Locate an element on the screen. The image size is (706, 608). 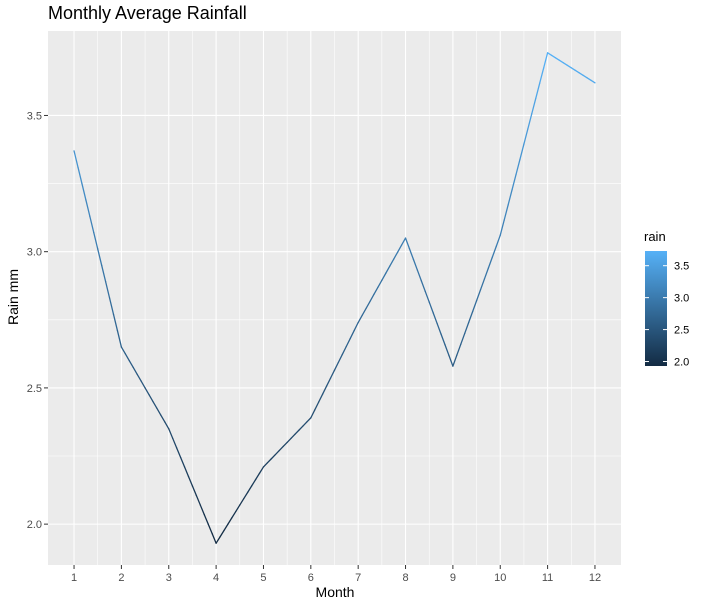
colorbar-gradient is located at coordinates (656, 308).